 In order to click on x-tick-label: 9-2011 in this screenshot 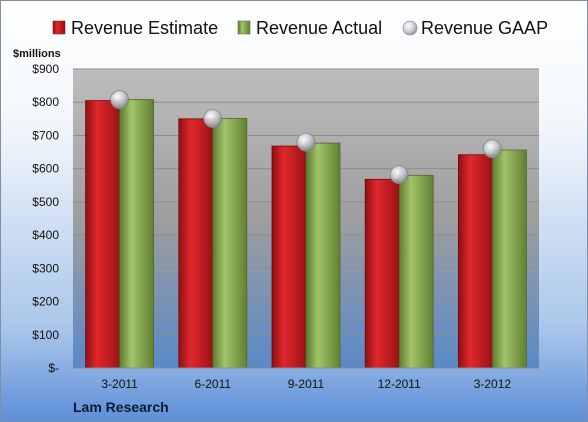, I will do `click(306, 384)`.